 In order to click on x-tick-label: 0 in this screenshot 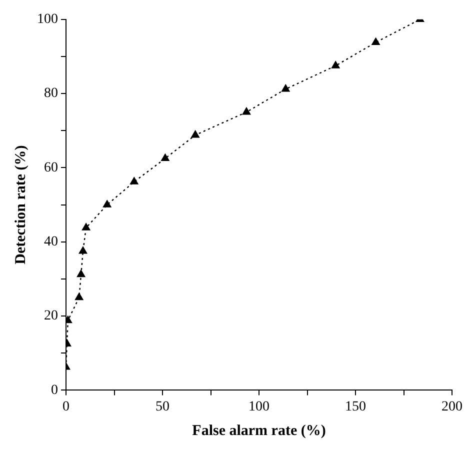, I will do `click(66, 406)`.